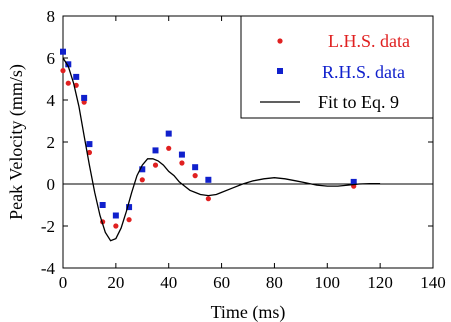 The image size is (451, 322). Describe the element at coordinates (51, 58) in the screenshot. I see `y-tick-label: 6` at that location.